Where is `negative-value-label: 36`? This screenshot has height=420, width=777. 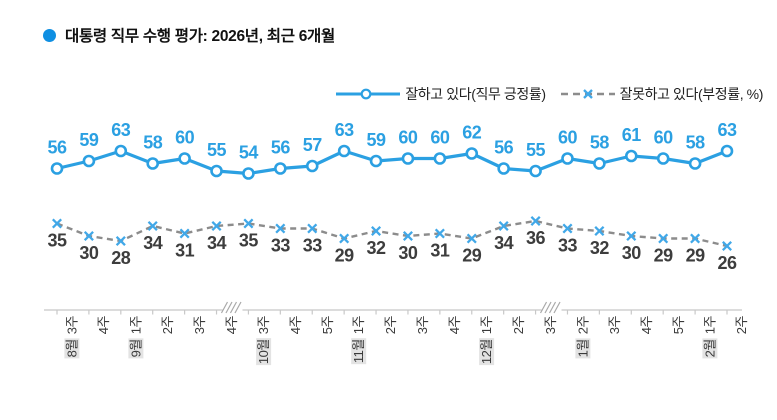
negative-value-label: 36 is located at coordinates (536, 238).